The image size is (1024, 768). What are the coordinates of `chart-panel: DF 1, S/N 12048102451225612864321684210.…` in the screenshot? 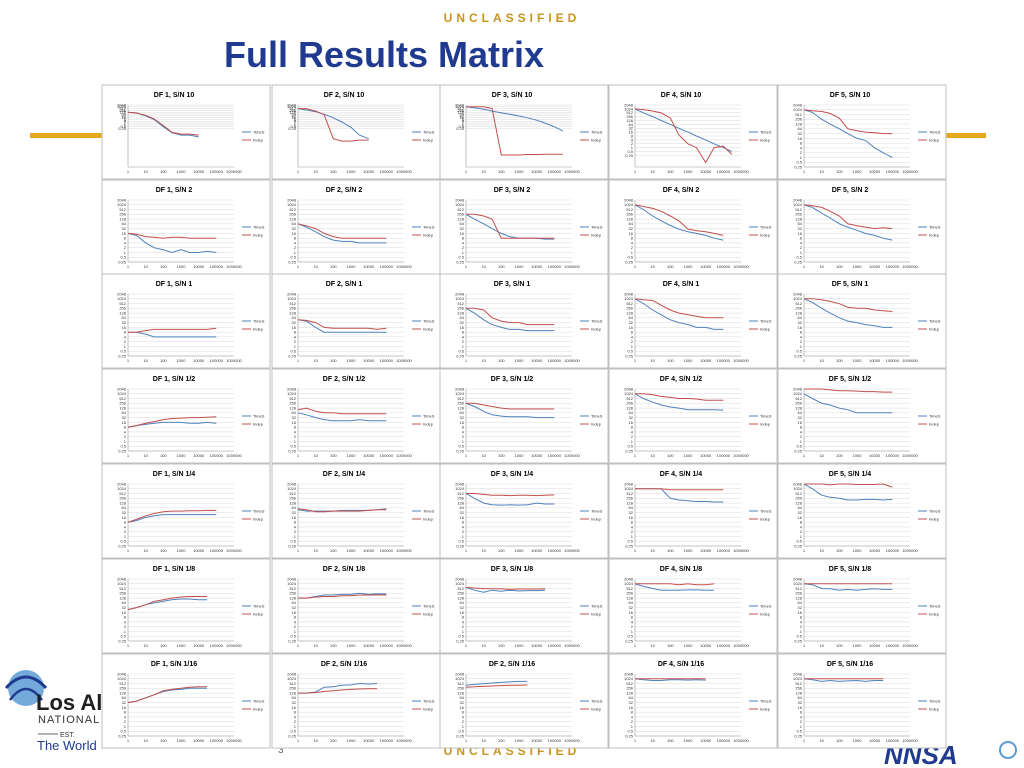 It's located at (186, 321).